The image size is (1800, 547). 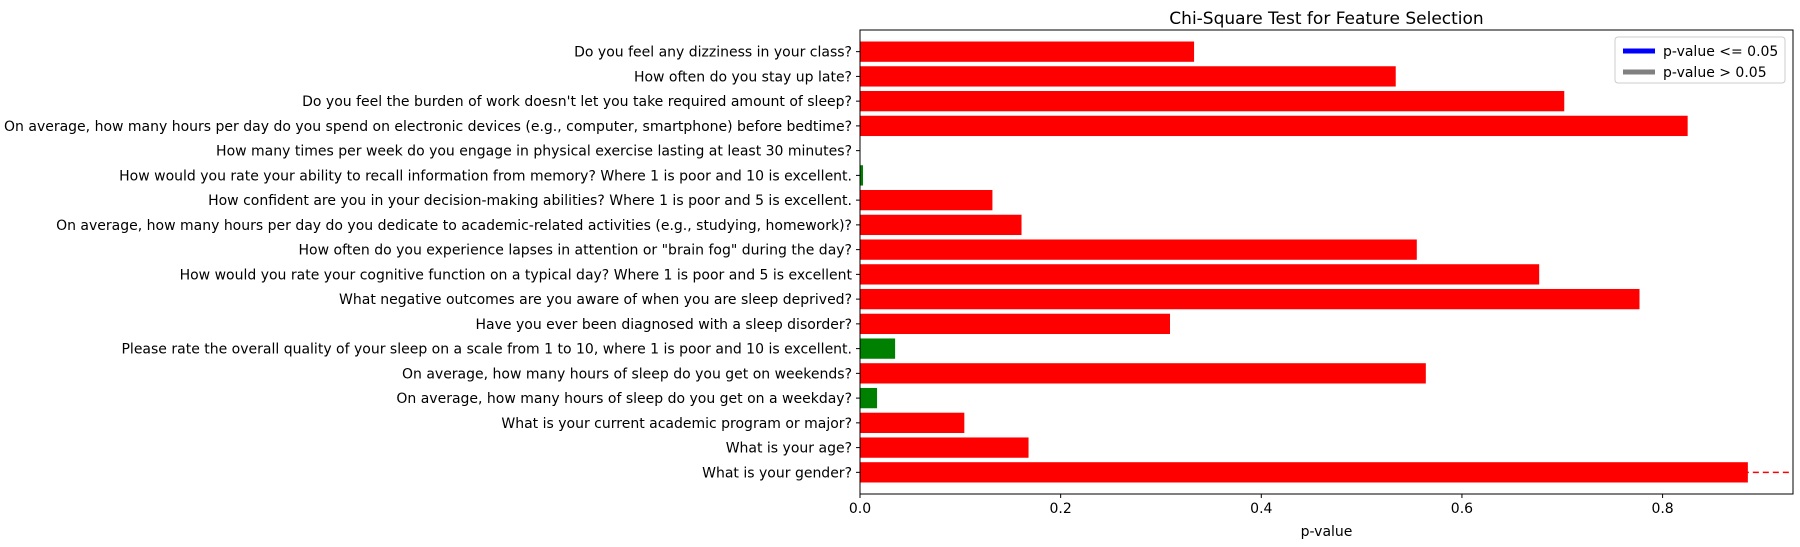 What do you see at coordinates (713, 53) in the screenshot?
I see `y-tick-label: Do you feel any dizziness in your class?` at bounding box center [713, 53].